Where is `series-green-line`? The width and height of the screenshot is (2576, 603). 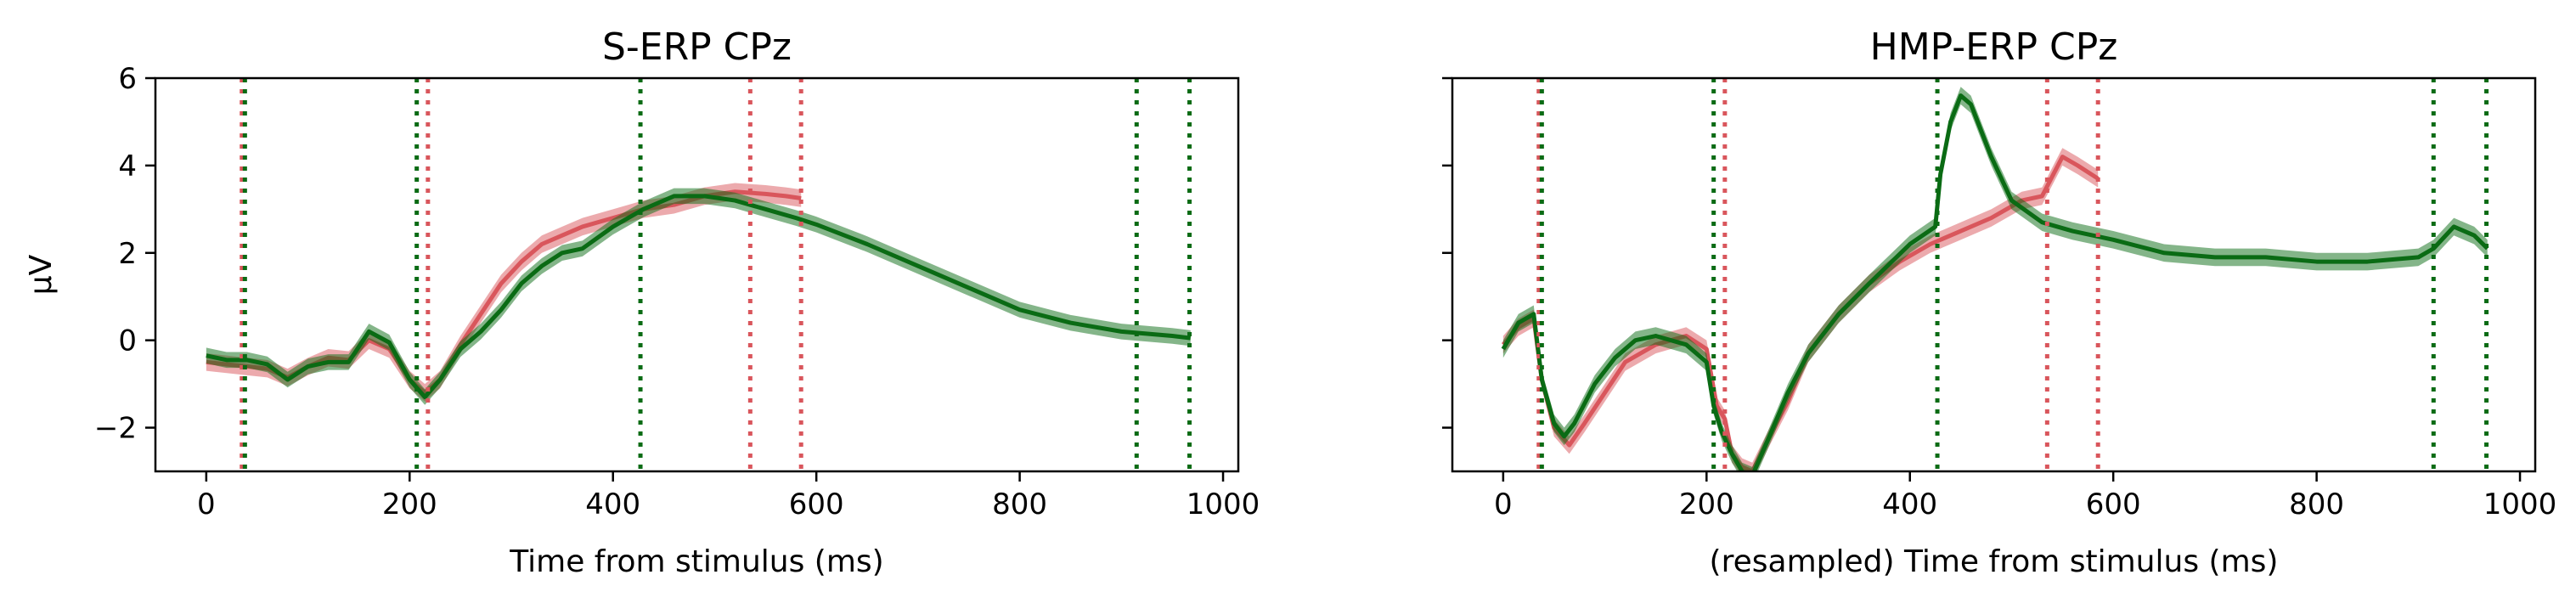
series-green-line is located at coordinates (699, 297).